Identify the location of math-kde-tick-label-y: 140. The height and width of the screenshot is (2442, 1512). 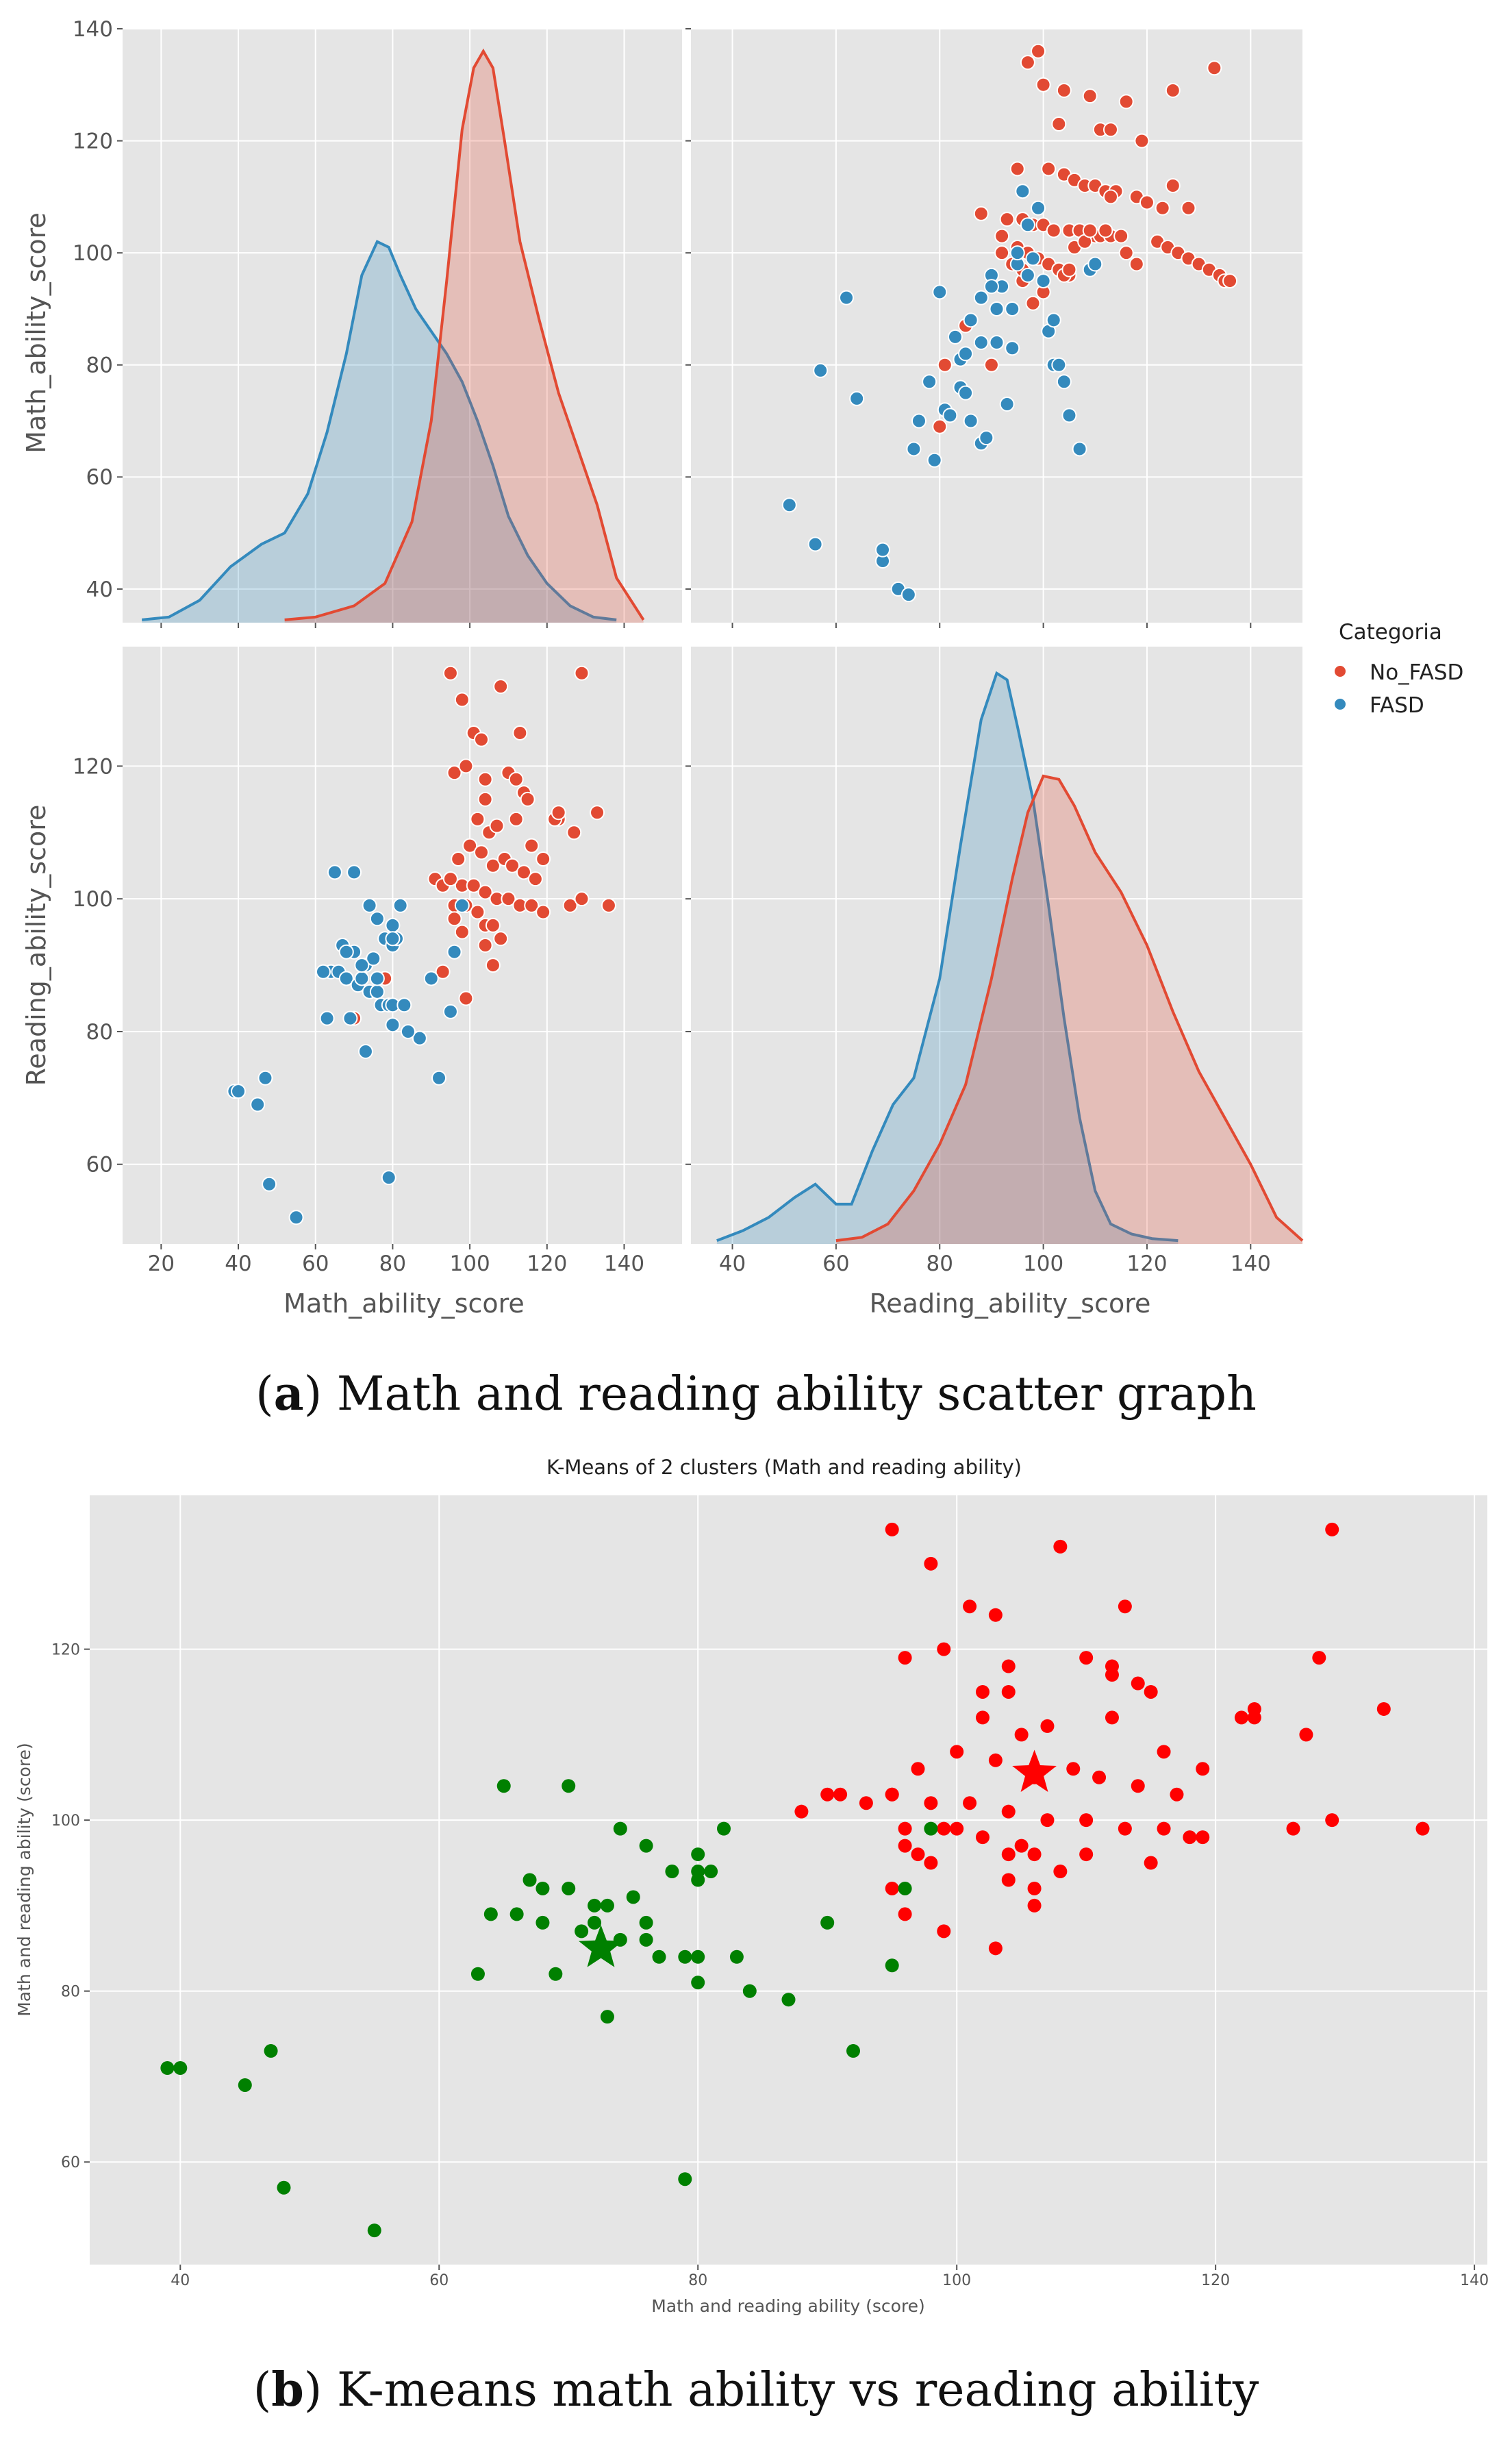
(93, 29).